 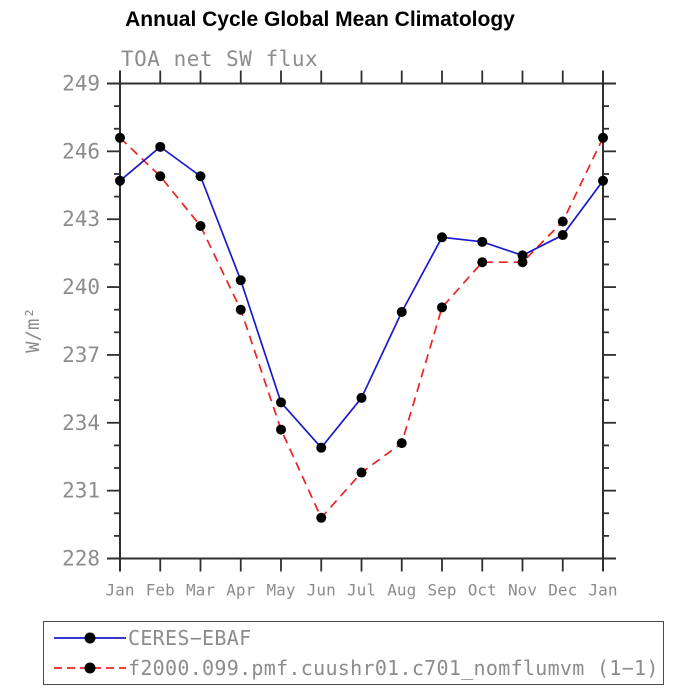 What do you see at coordinates (160, 590) in the screenshot?
I see `x-tick-label: Feb` at bounding box center [160, 590].